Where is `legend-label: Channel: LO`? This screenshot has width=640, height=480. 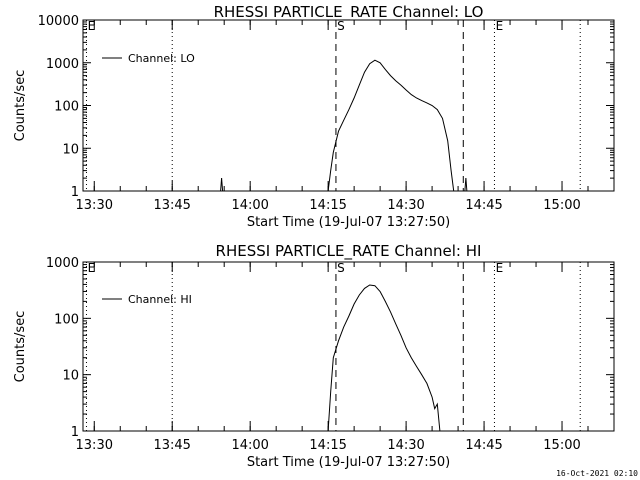 legend-label: Channel: LO is located at coordinates (161, 58).